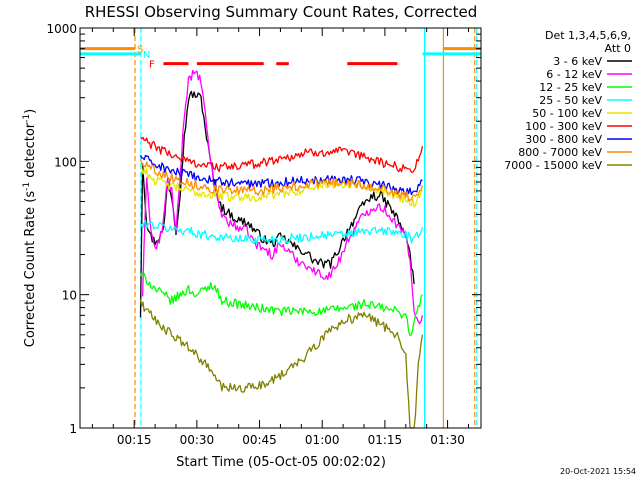  I want to click on y-axis-label-sup1: -1, so click(27, 186).